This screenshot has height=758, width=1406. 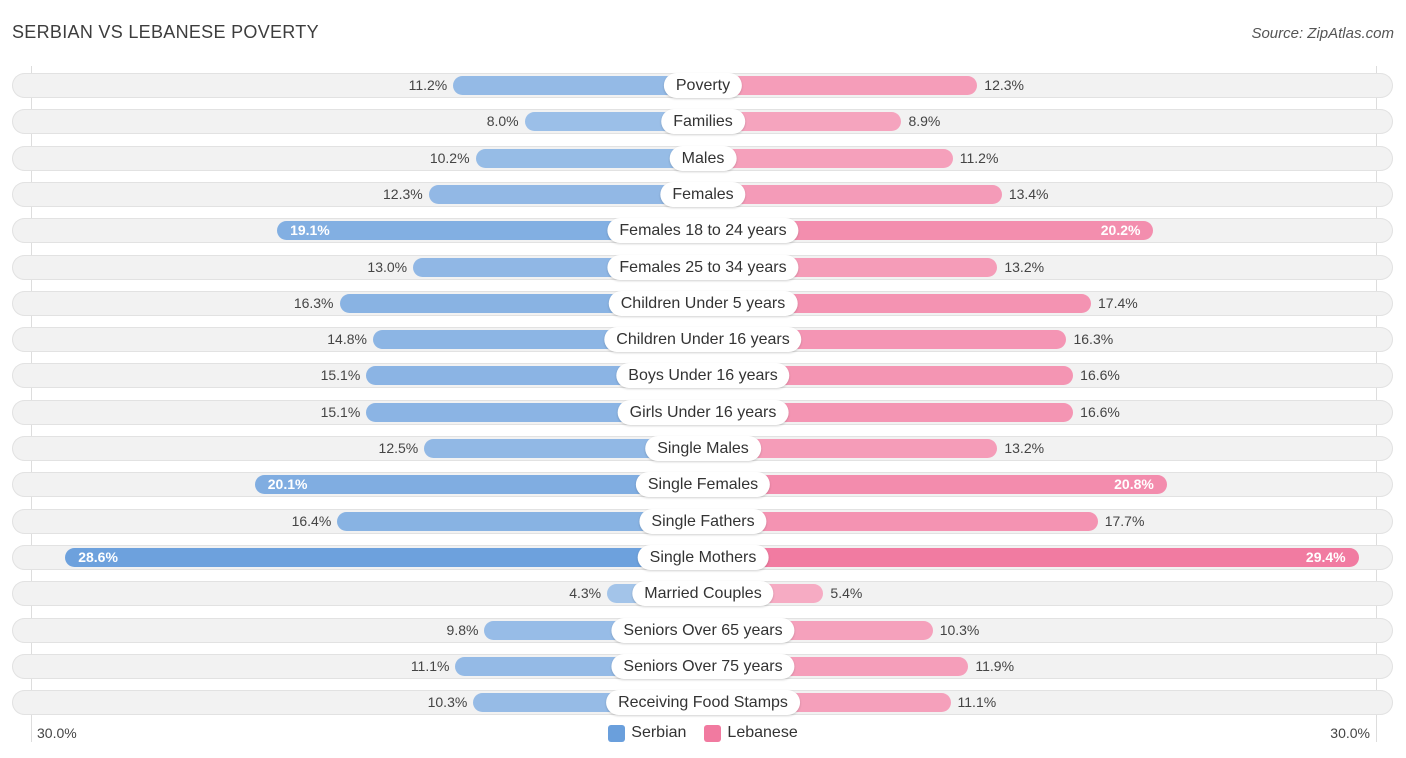 I want to click on category-label: Seniors Over 75 years, so click(x=703, y=666).